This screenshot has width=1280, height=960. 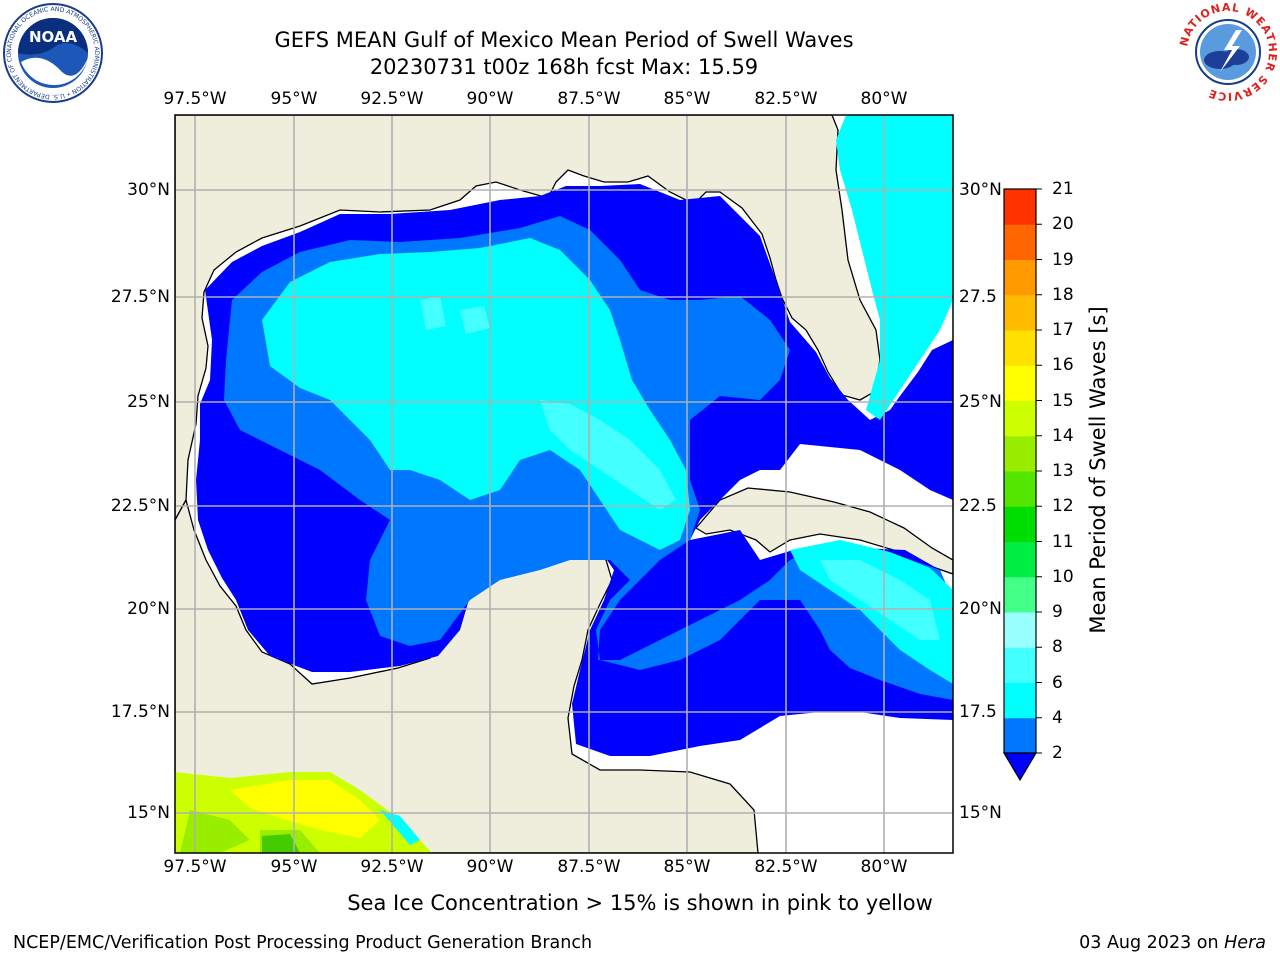 I want to click on footer-run-date: 03 Aug 2023 on Hera, so click(x=1172, y=943).